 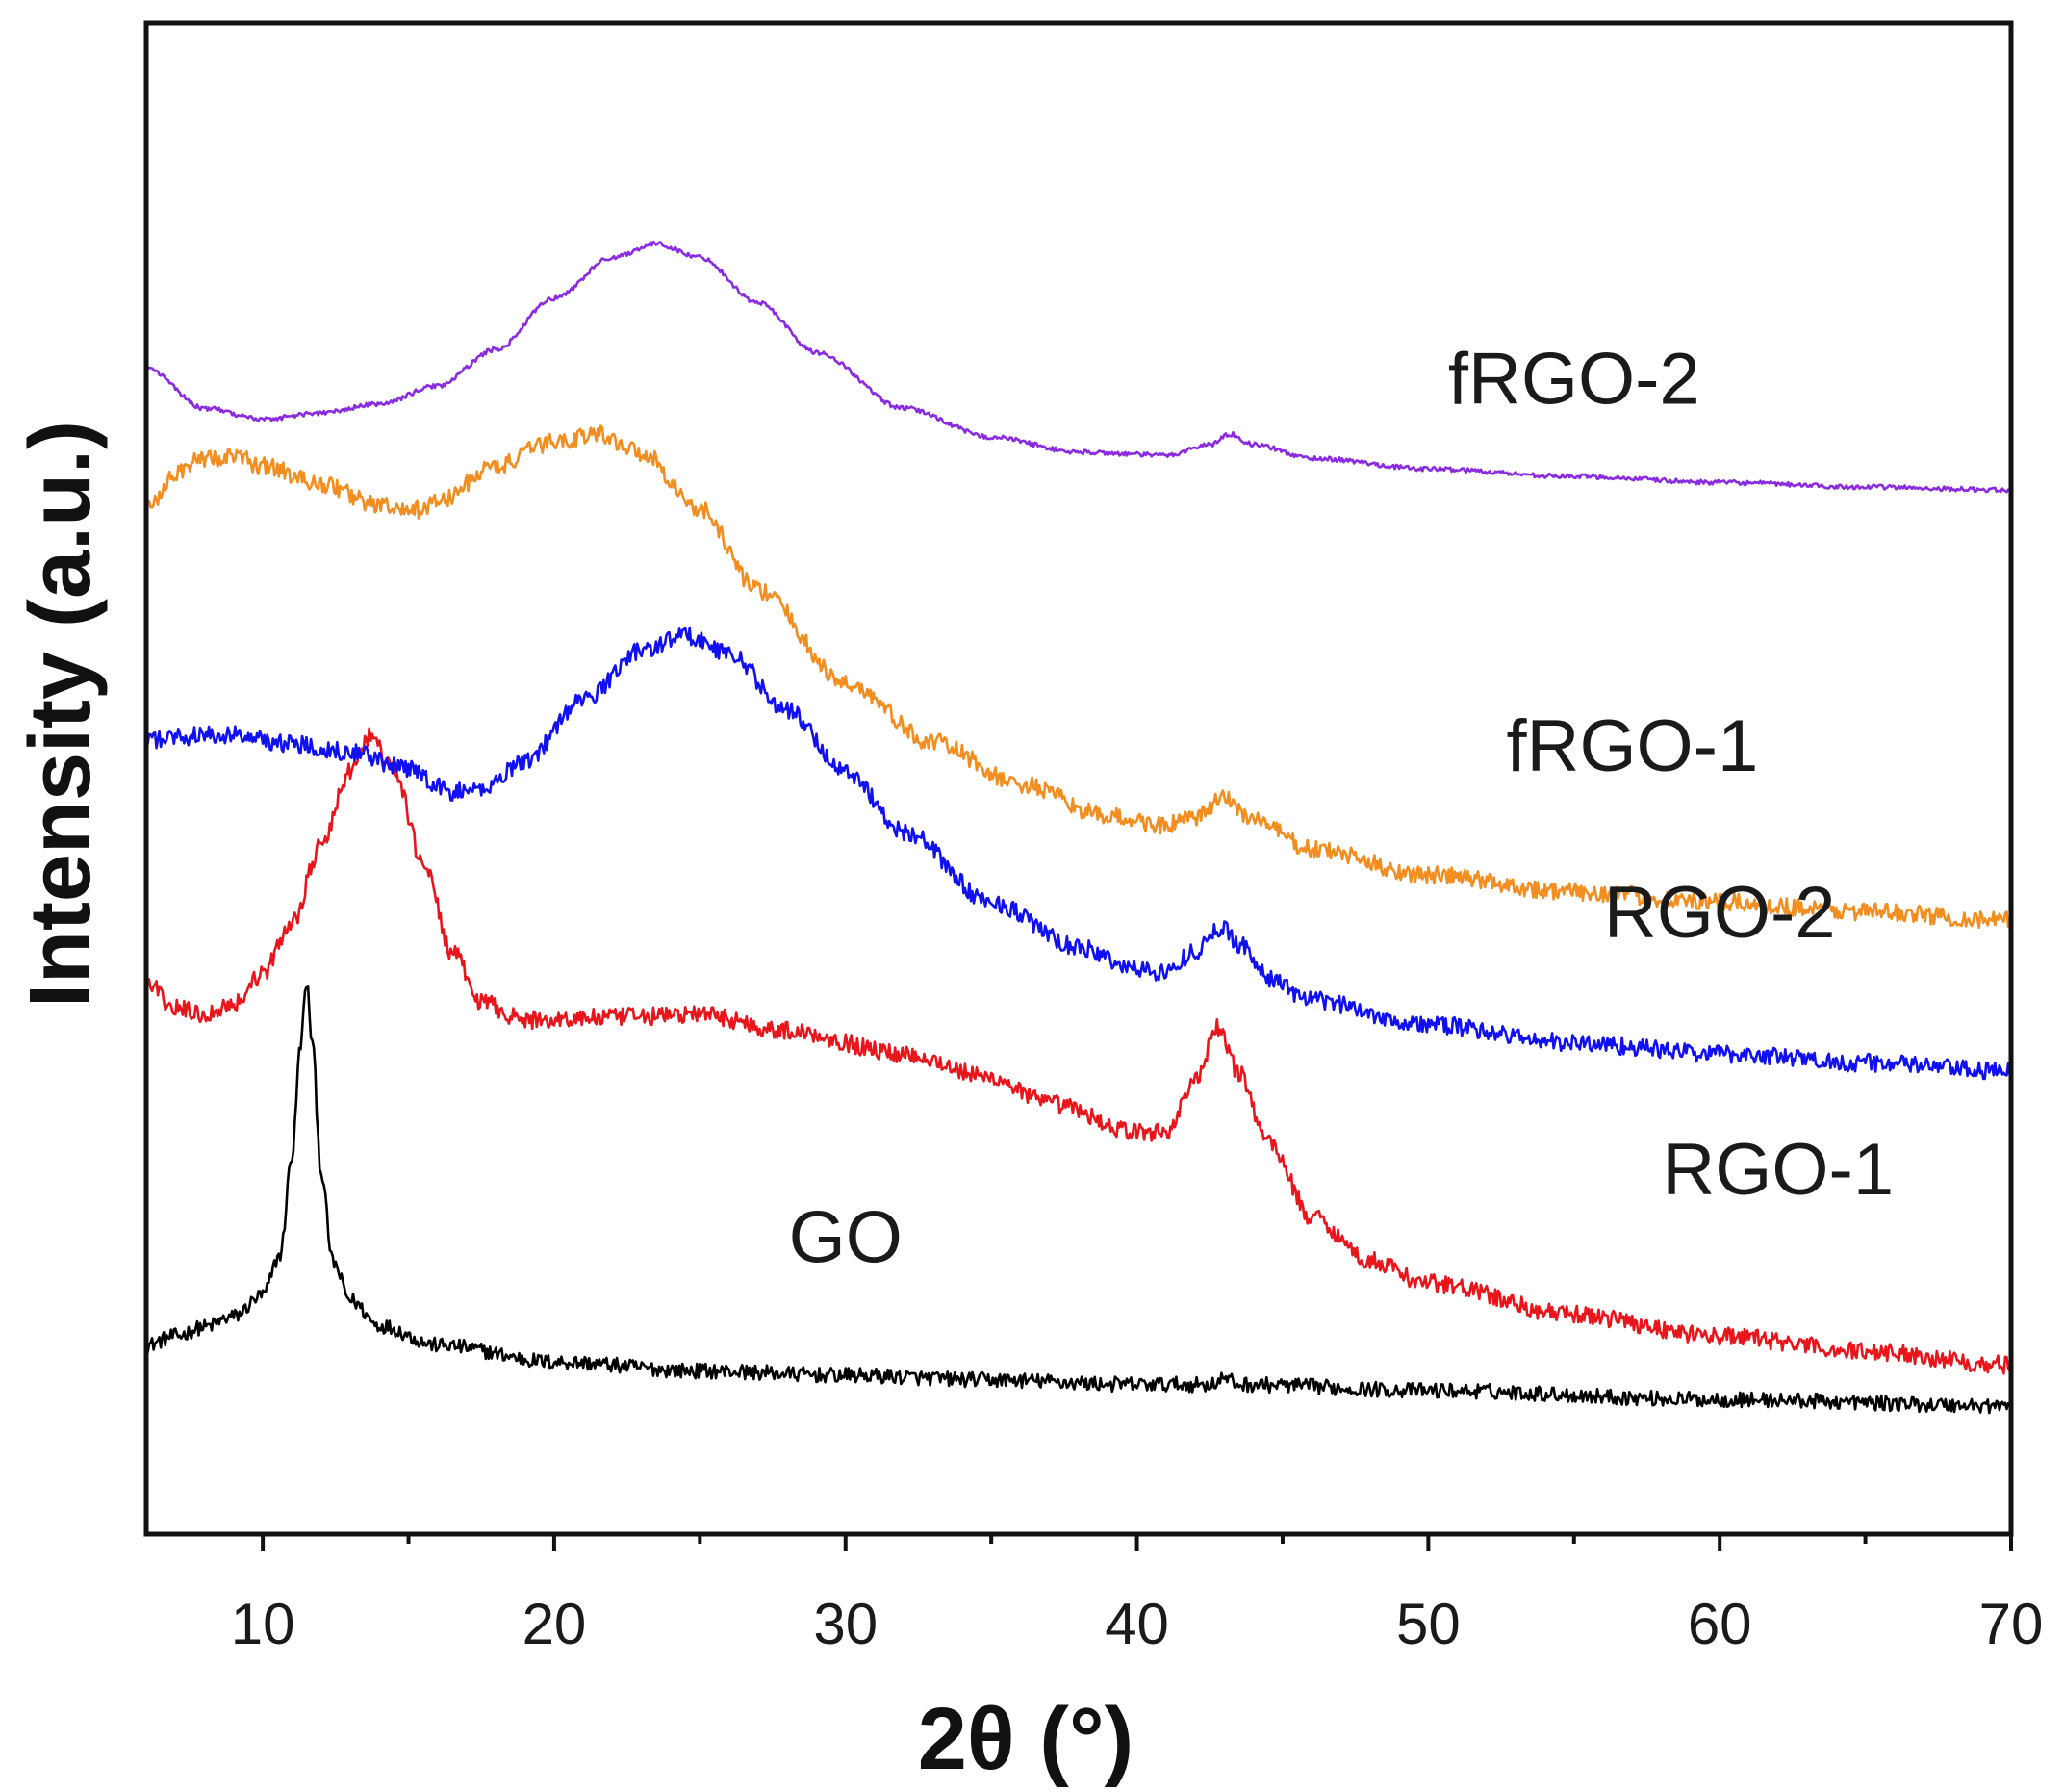 I want to click on series-label-frgo-1: fRGO-1, so click(x=1632, y=746).